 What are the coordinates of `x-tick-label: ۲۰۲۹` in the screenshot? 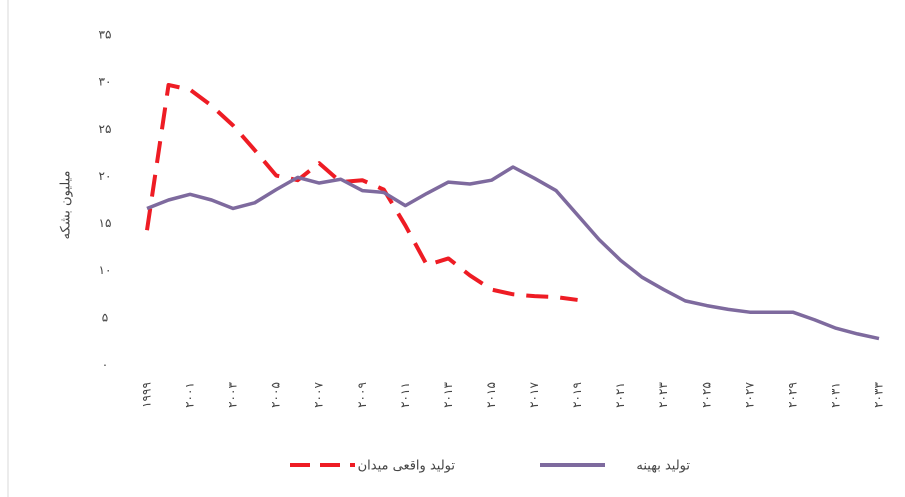 It's located at (792, 395).